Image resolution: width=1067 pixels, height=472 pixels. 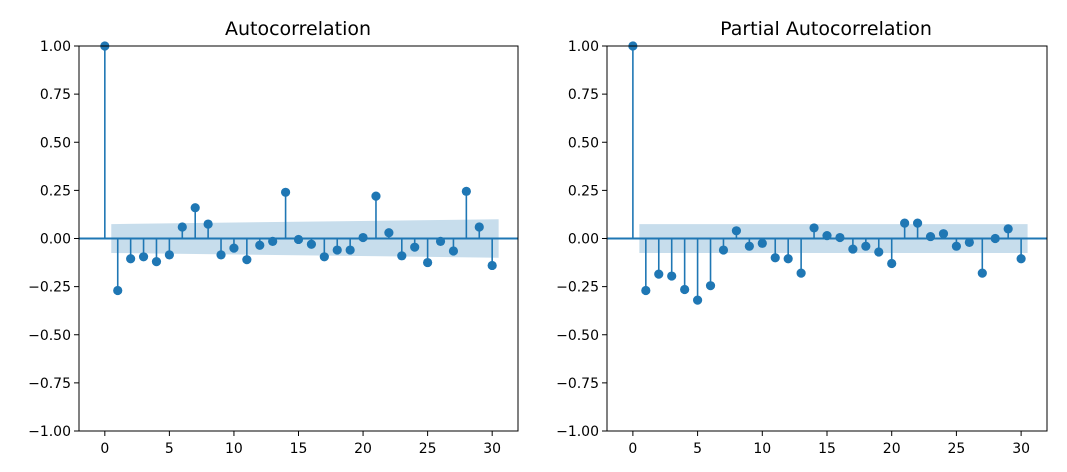 What do you see at coordinates (299, 449) in the screenshot?
I see `acf-xtick-label: 15` at bounding box center [299, 449].